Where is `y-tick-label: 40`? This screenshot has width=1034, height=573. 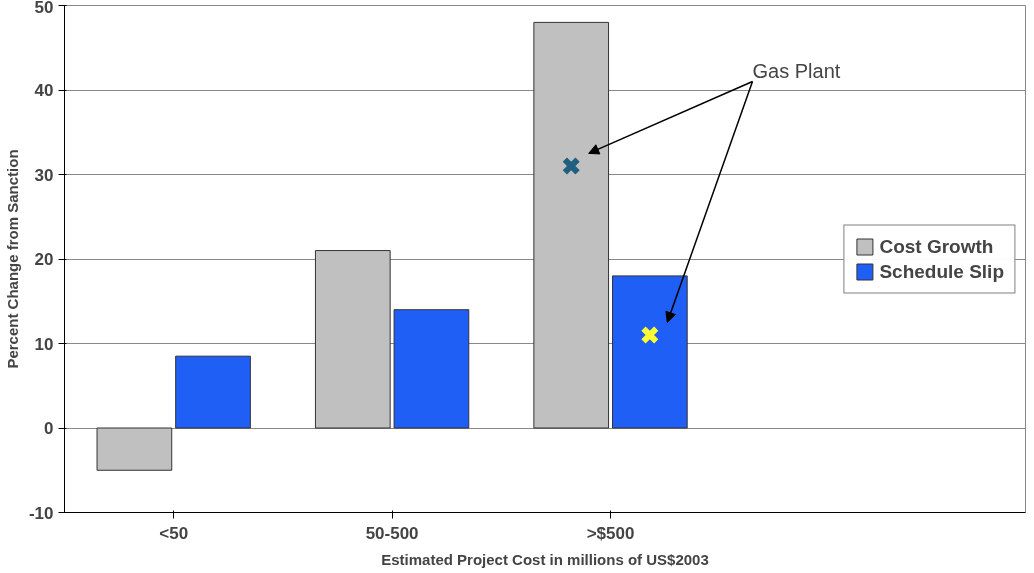
y-tick-label: 40 is located at coordinates (44, 90).